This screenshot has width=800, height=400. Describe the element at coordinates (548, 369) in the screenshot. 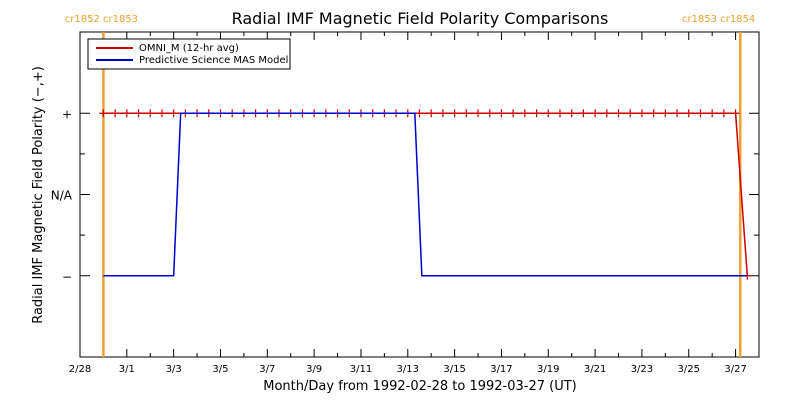

I see `x-tick-label: 3/19` at that location.